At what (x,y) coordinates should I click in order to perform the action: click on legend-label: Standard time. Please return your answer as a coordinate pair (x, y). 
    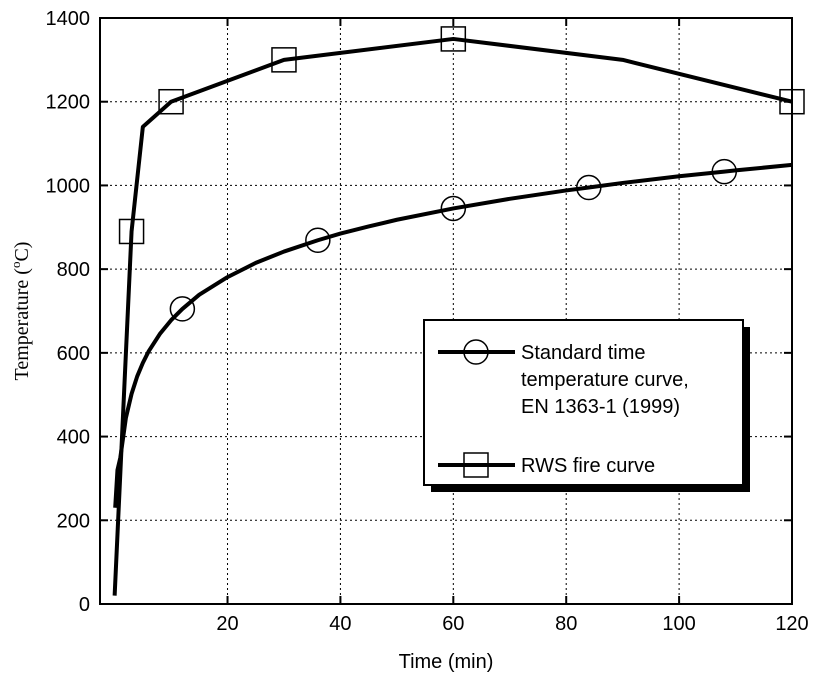
    Looking at the image, I should click on (583, 353).